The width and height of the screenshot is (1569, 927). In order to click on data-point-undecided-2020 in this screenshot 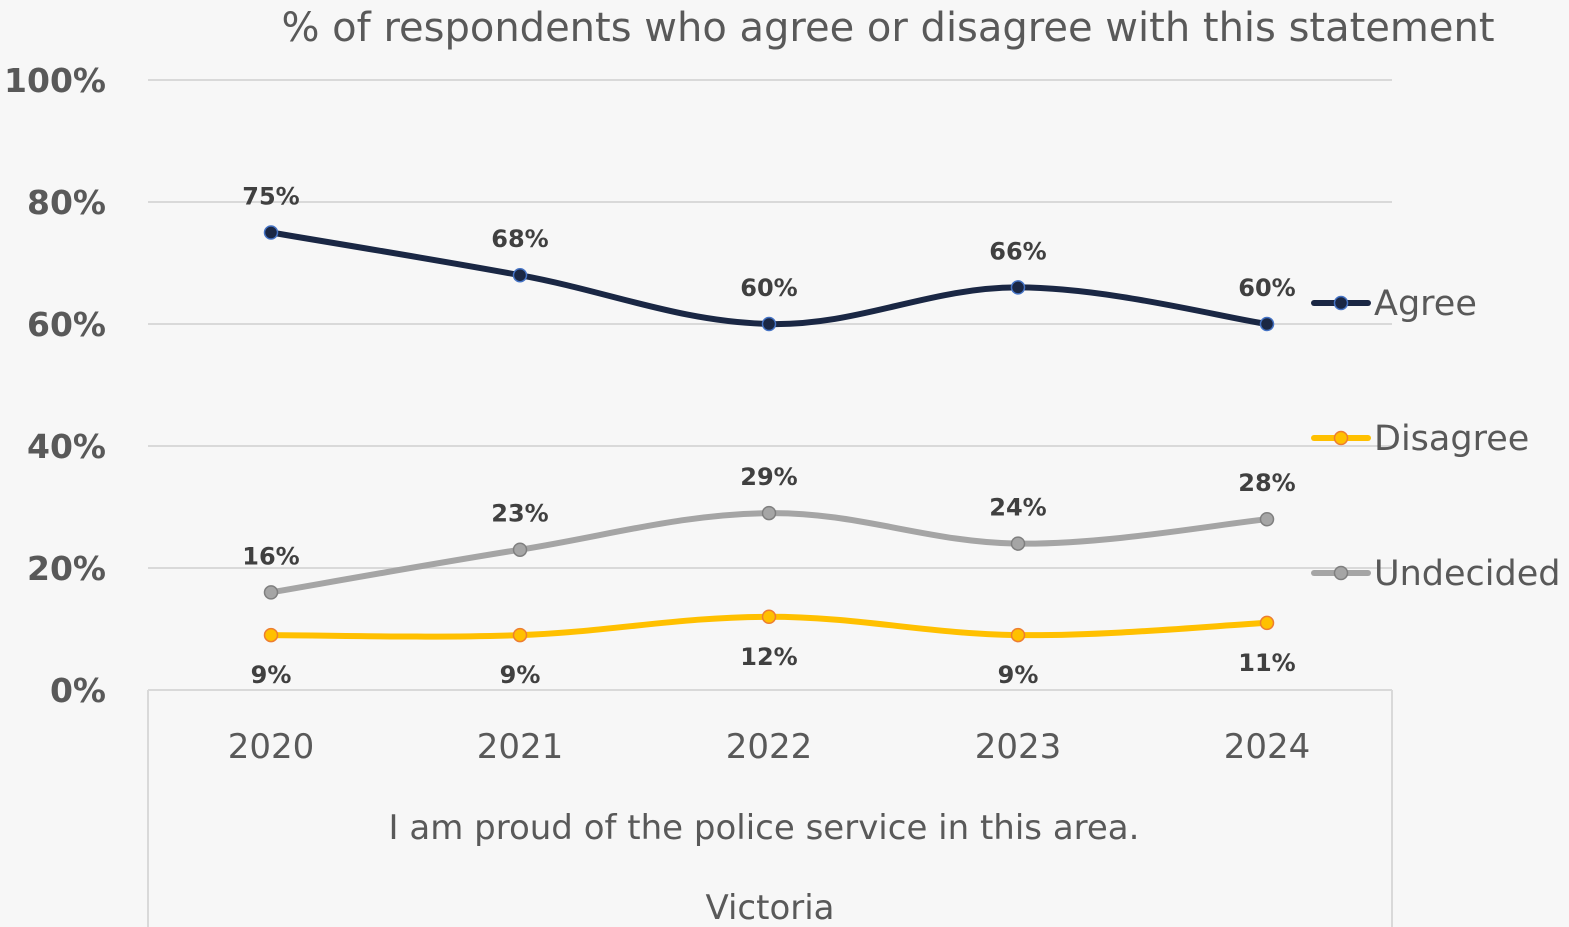, I will do `click(271, 592)`.